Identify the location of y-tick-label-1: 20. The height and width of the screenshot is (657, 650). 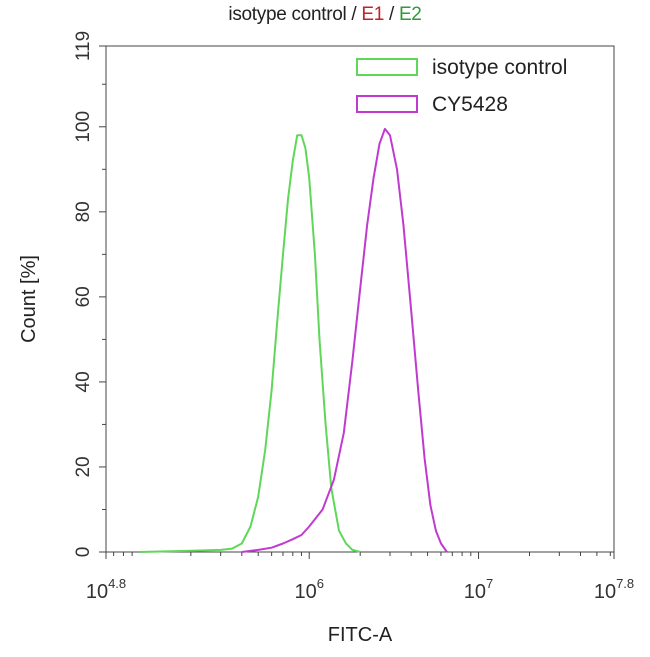
(83, 466).